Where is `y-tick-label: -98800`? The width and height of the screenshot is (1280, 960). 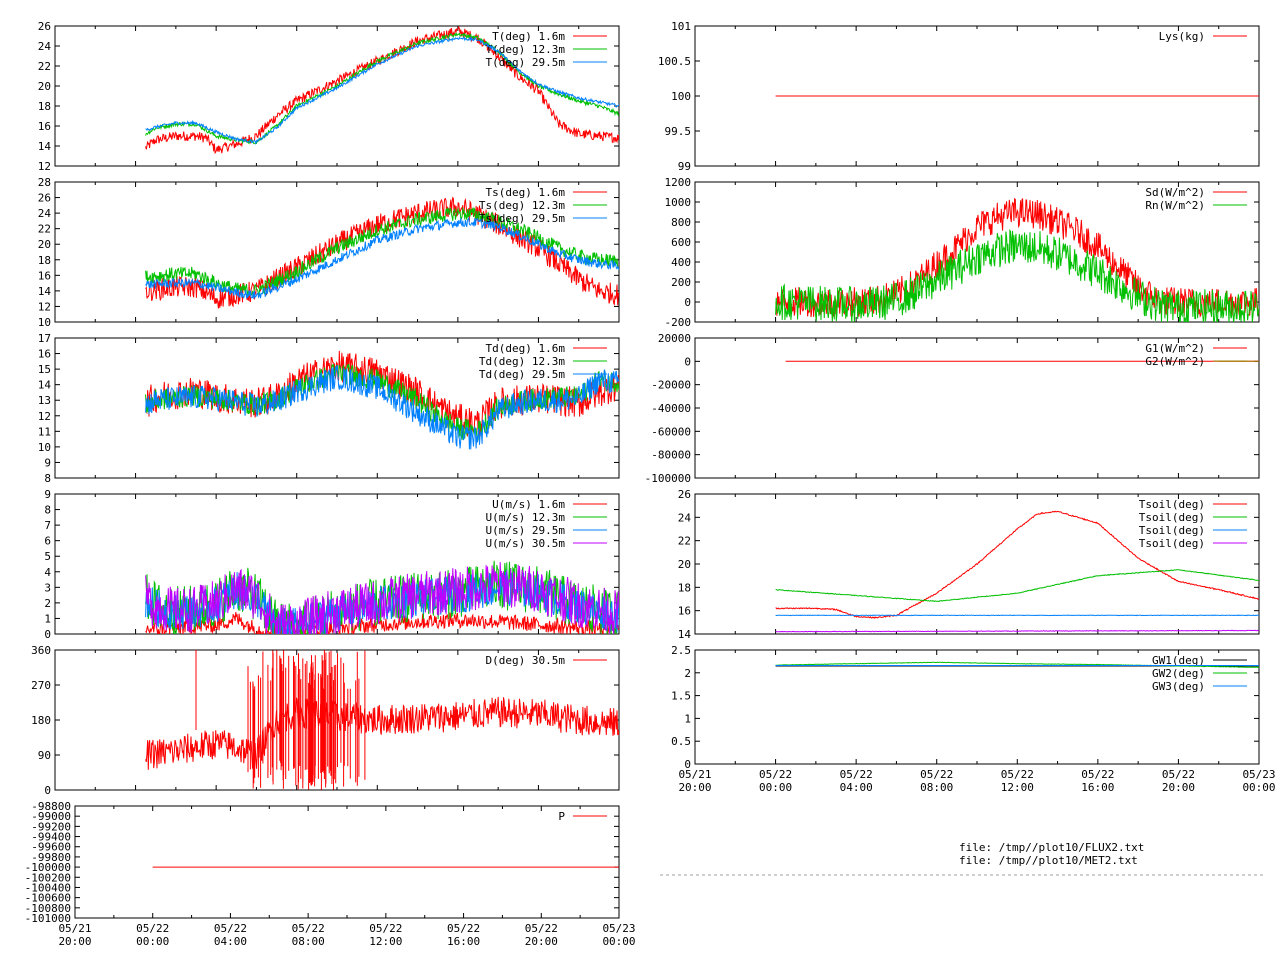 y-tick-label: -98800 is located at coordinates (51, 806).